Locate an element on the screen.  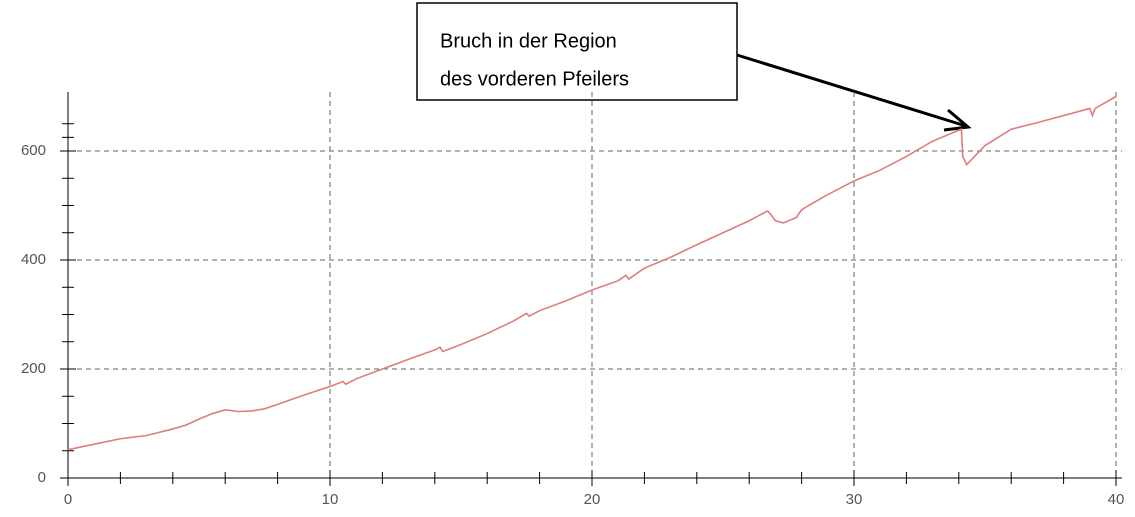
y-tick-label: 600 is located at coordinates (33, 150).